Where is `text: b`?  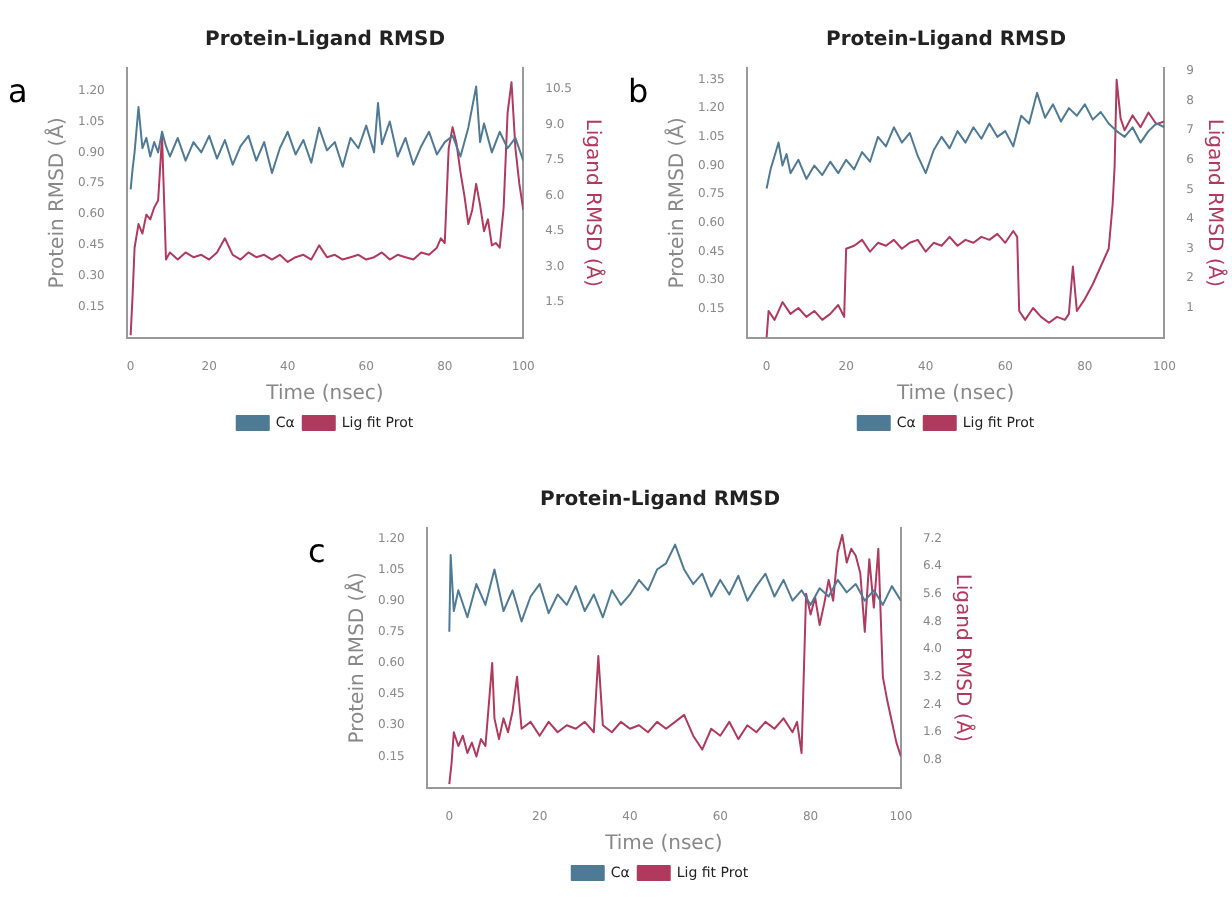 text: b is located at coordinates (638, 91).